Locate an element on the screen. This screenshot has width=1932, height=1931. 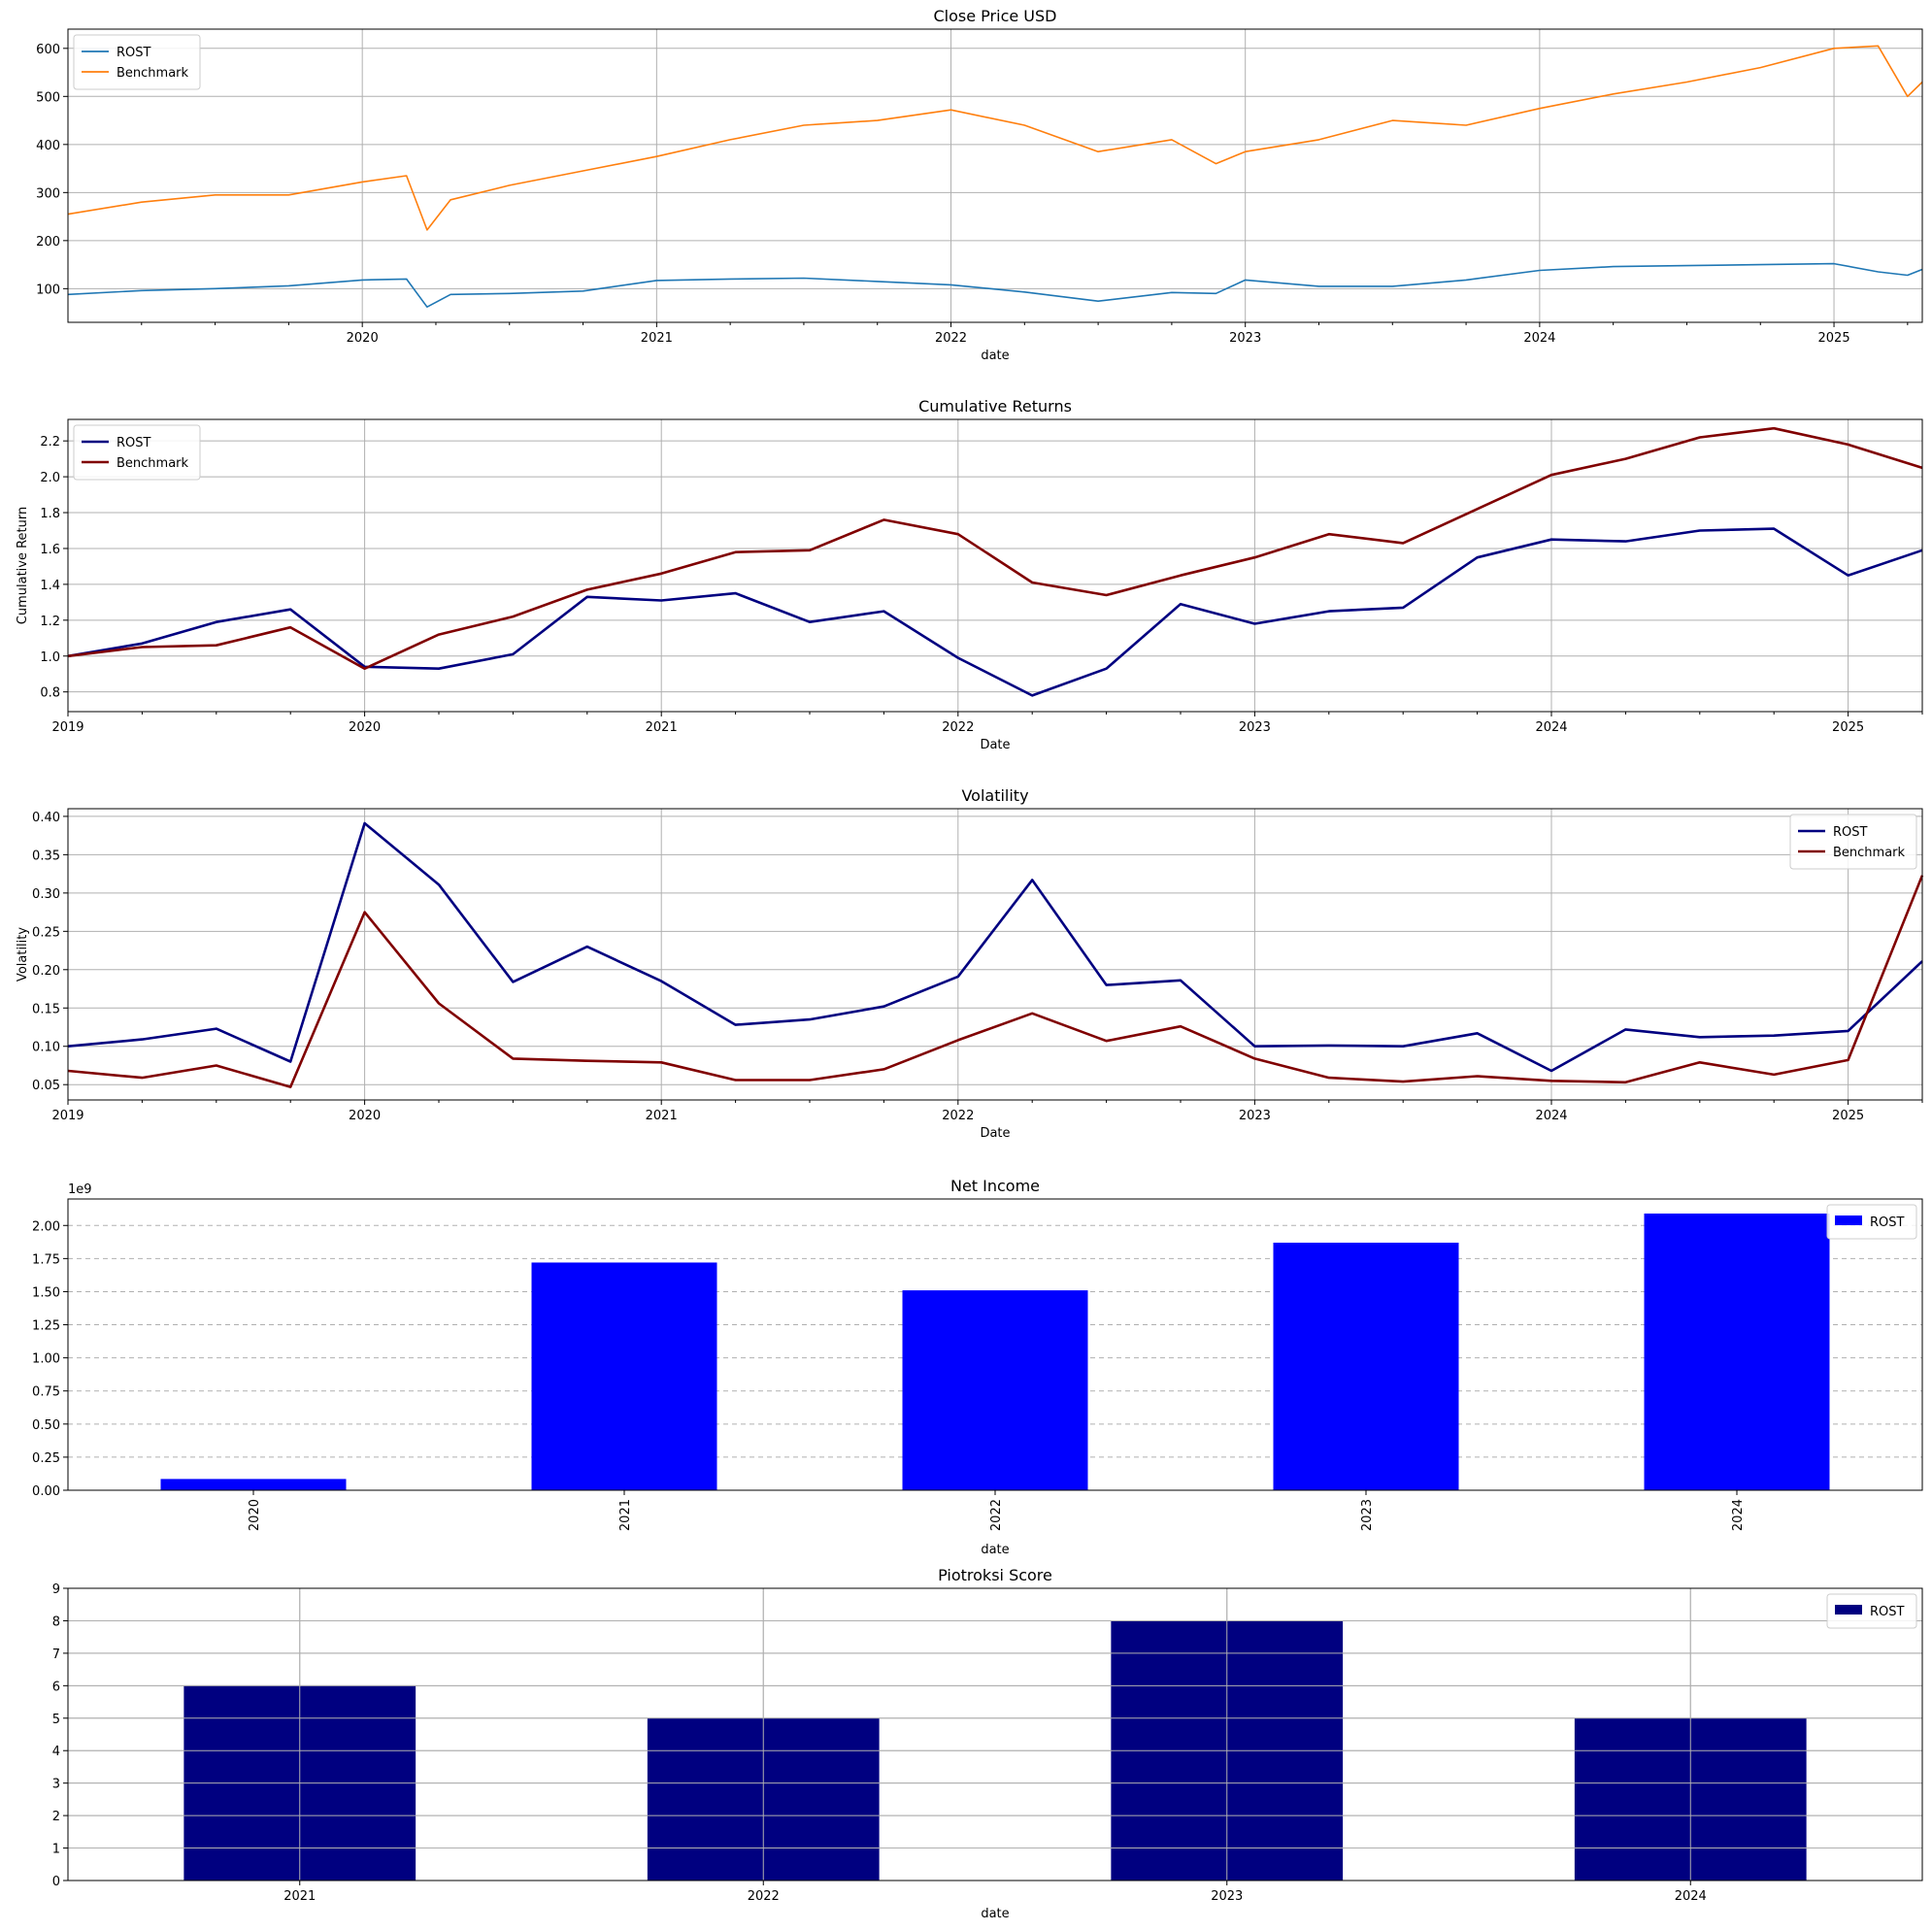
y-tick-label: 0.75 is located at coordinates (46, 1393).